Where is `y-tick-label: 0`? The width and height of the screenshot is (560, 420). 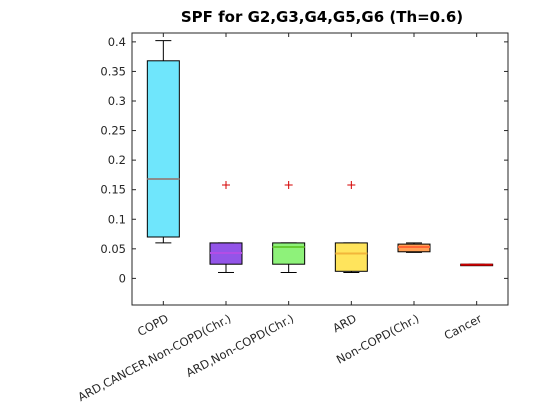 y-tick-label: 0 is located at coordinates (122, 278).